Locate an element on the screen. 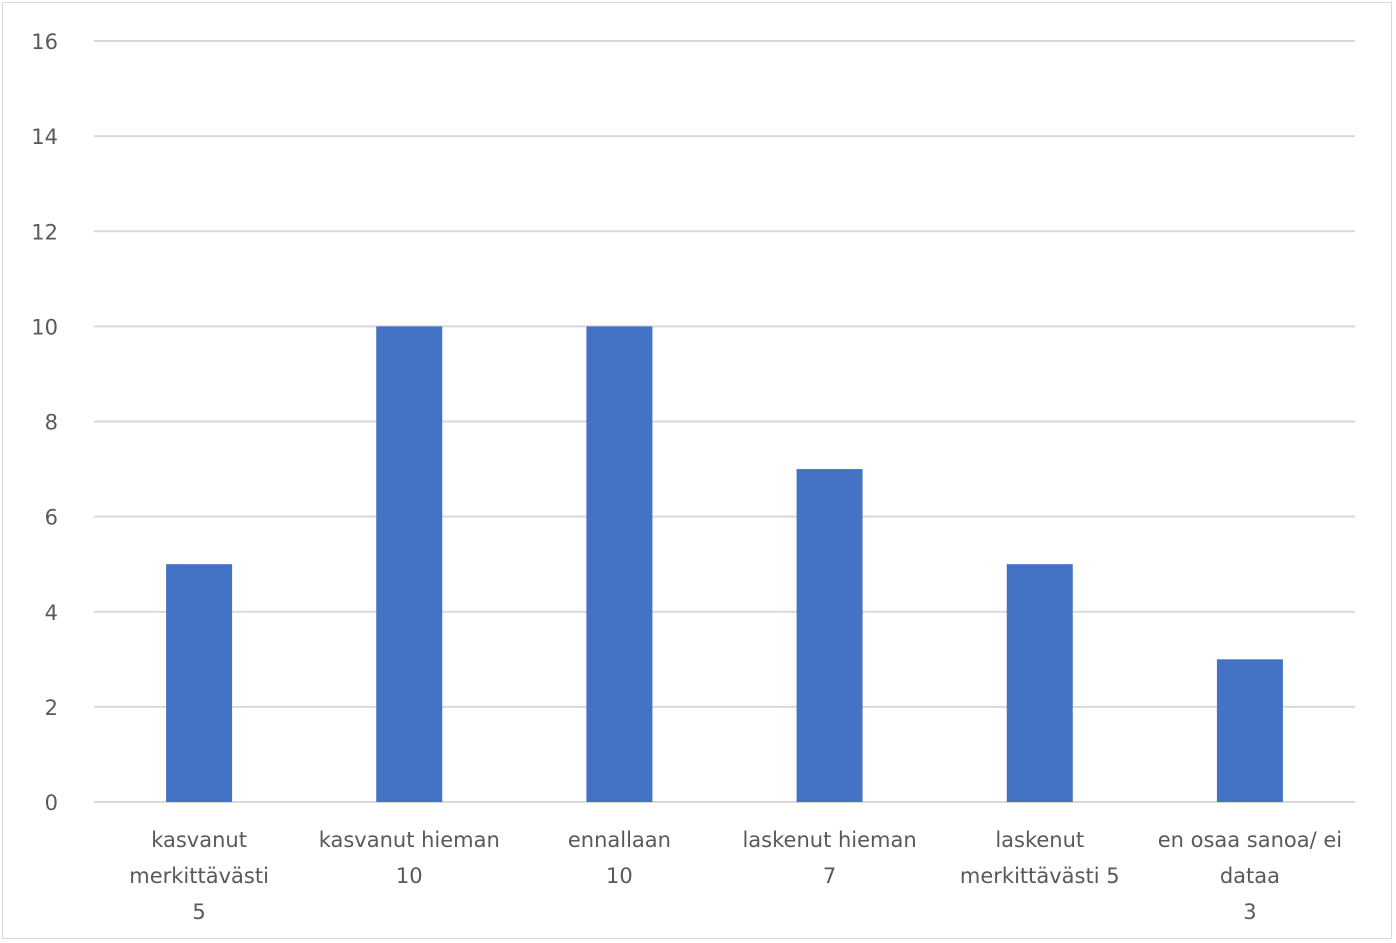 The image size is (1396, 943). x-category-label-line: kasvanut hieman is located at coordinates (409, 840).